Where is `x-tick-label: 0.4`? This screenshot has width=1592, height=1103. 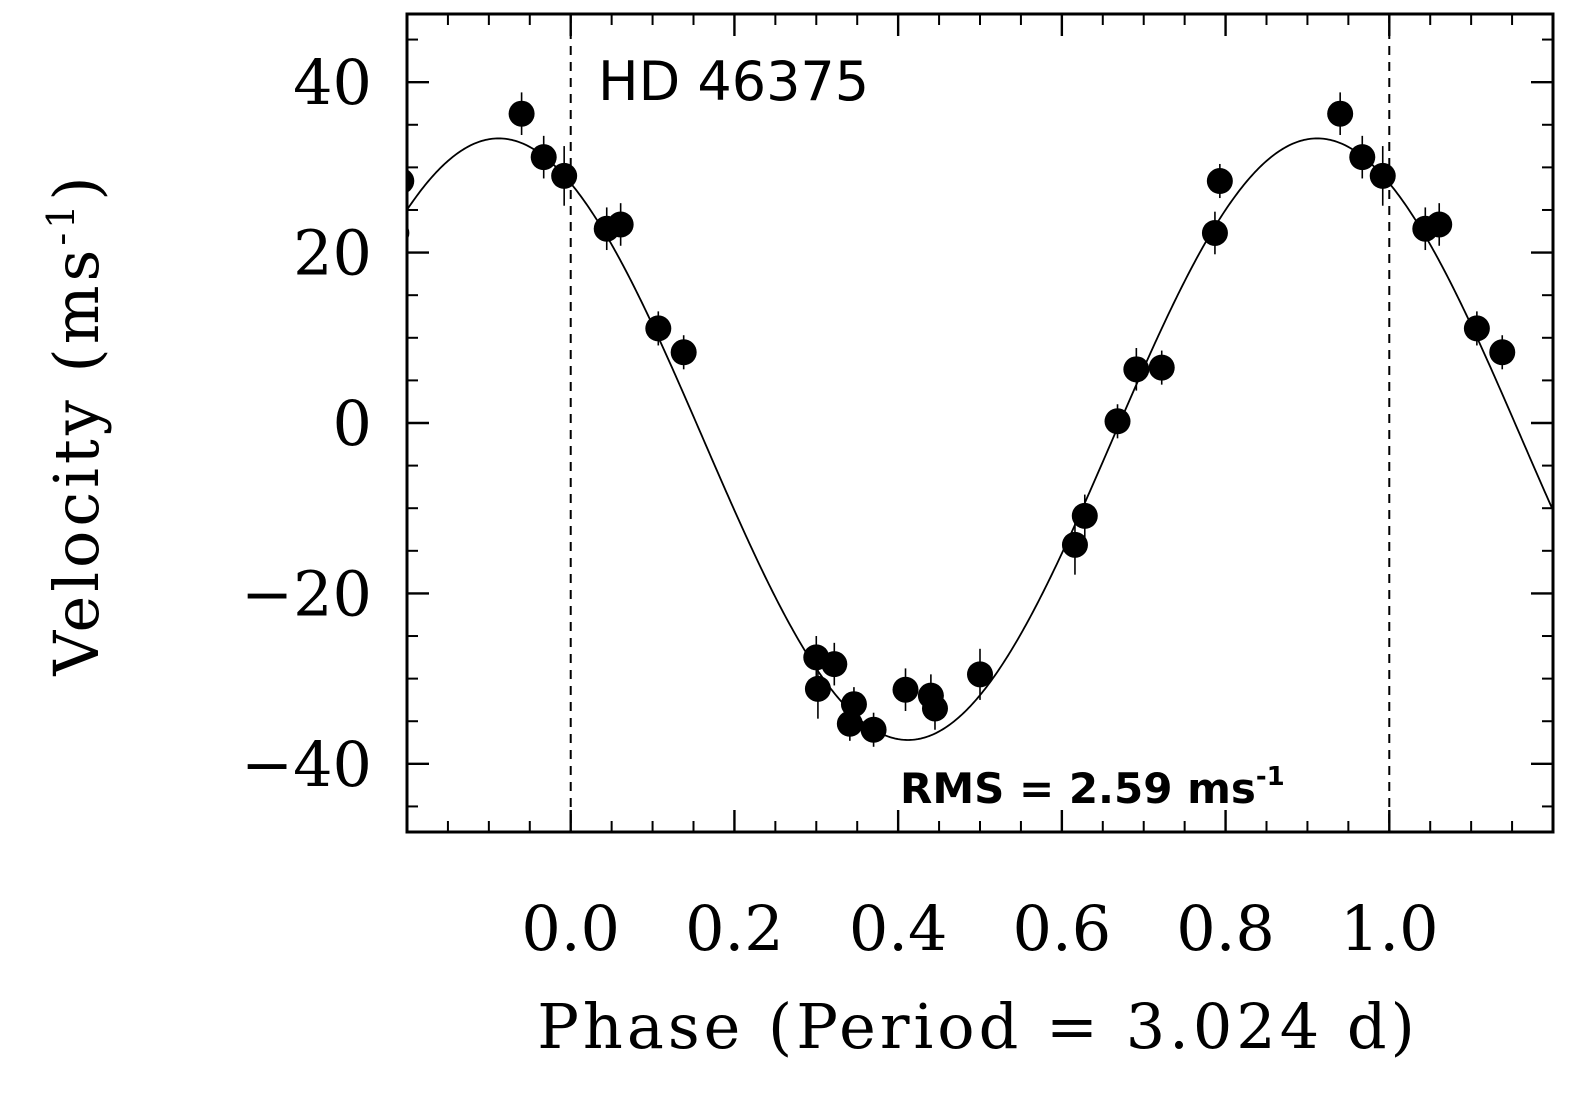 x-tick-label: 0.4 is located at coordinates (898, 928).